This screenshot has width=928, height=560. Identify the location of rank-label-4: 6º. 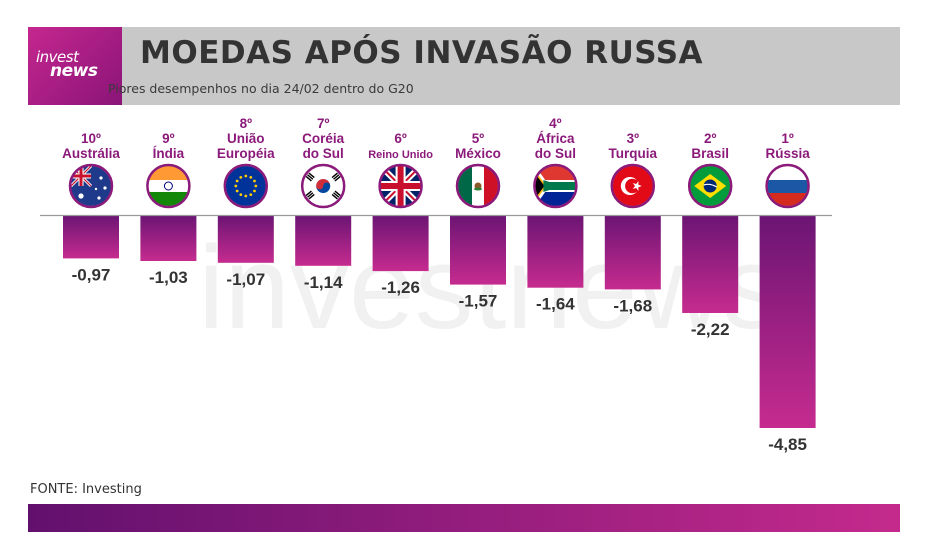
(400, 138).